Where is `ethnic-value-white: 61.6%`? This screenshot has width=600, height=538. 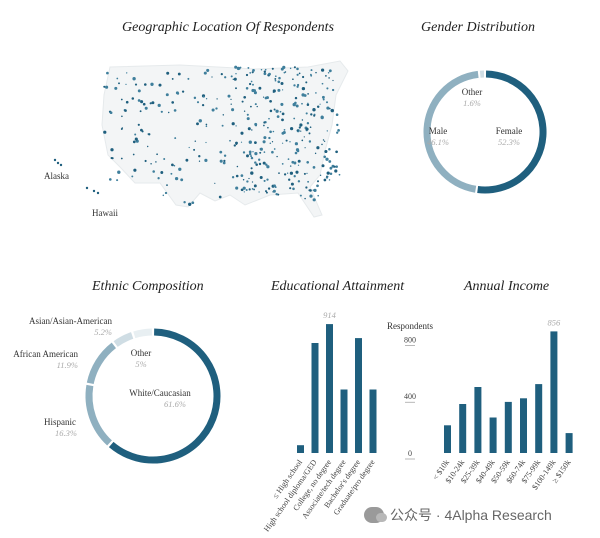
ethnic-value-white: 61.6% is located at coordinates (175, 404).